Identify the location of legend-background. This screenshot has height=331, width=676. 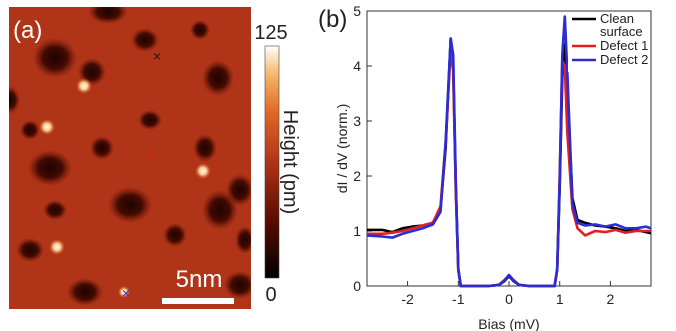
(608, 42).